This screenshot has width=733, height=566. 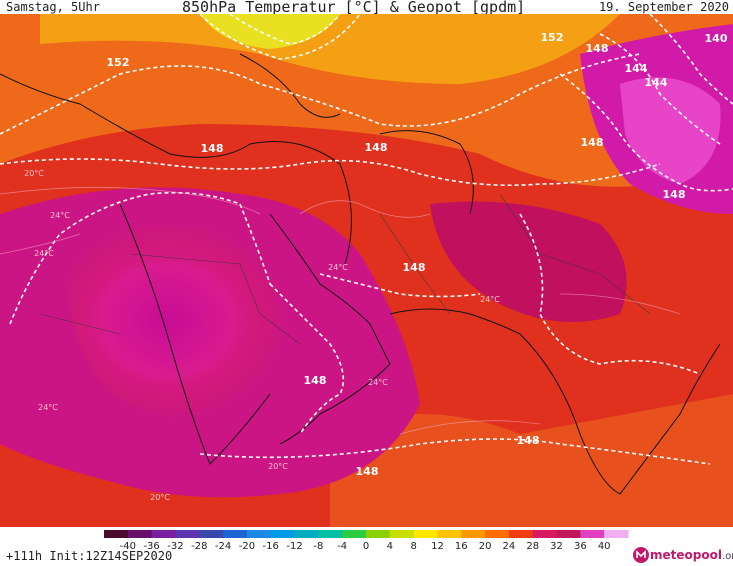 I want to click on meteopool-logo-icon, so click(x=641, y=555).